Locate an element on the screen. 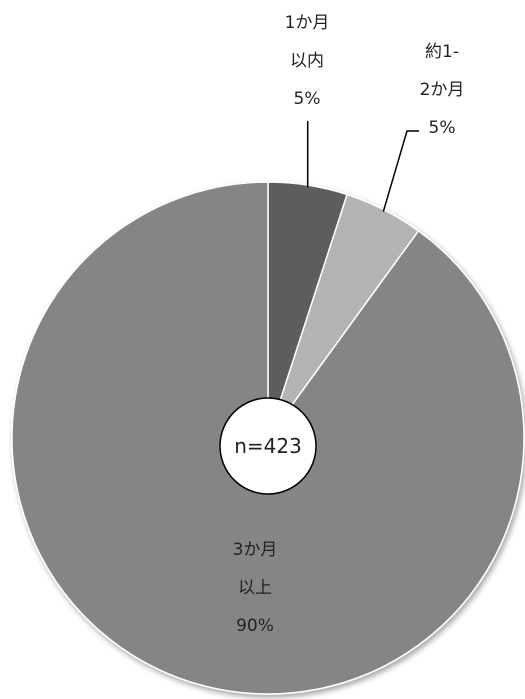  slice-label-line: 3か月 is located at coordinates (255, 550).